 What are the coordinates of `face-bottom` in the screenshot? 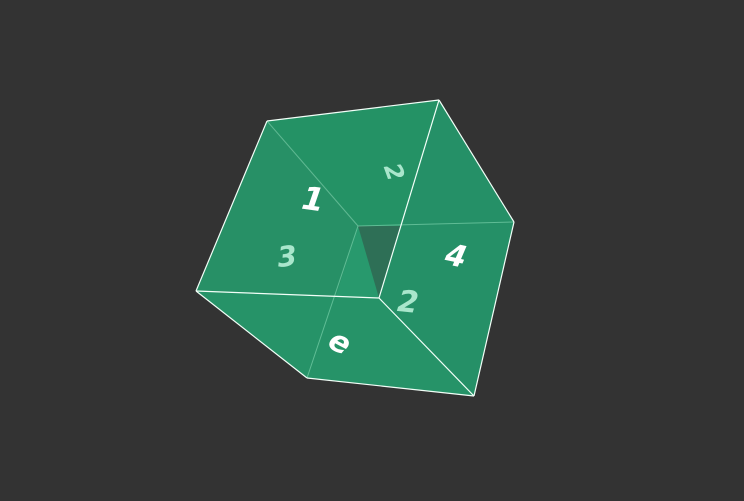 It's located at (335, 343).